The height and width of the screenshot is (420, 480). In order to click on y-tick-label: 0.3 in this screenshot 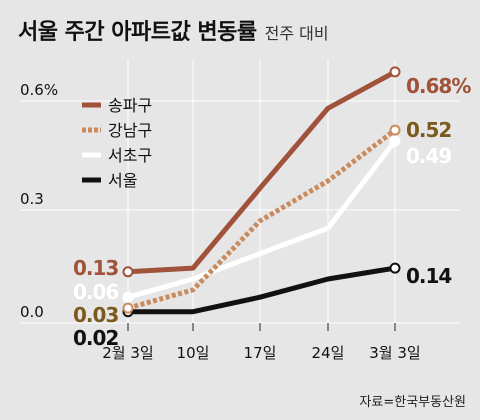, I will do `click(32, 199)`.